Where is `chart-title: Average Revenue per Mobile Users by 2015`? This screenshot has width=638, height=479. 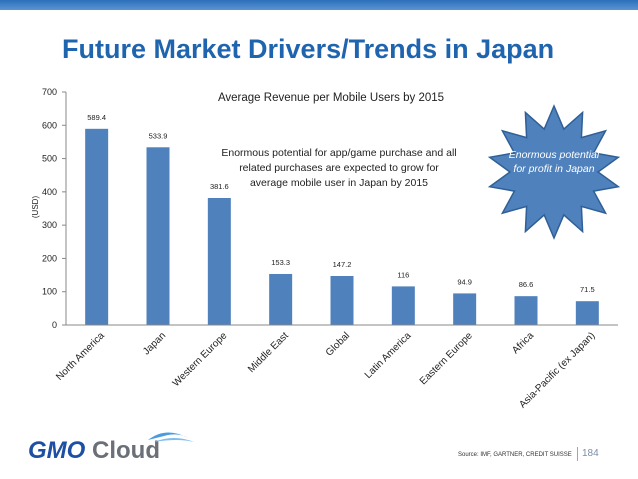
chart-title: Average Revenue per Mobile Users by 2015 is located at coordinates (331, 98).